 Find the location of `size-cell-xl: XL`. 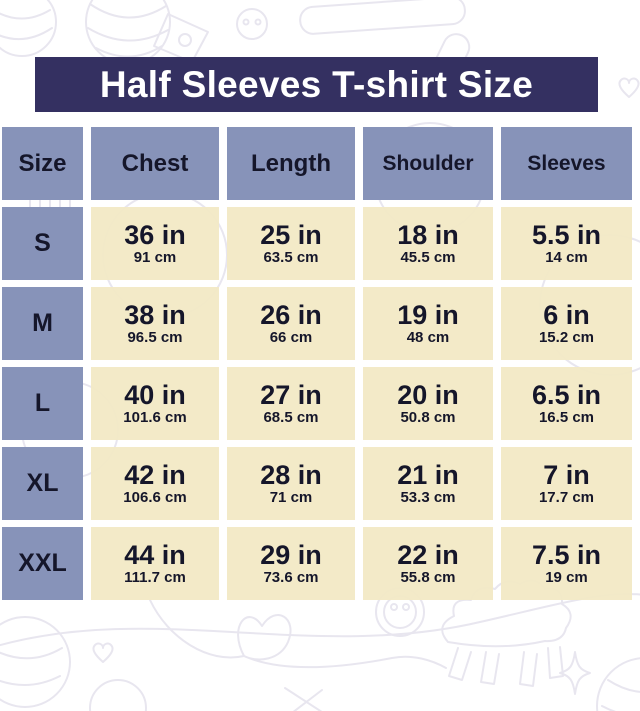

size-cell-xl: XL is located at coordinates (42, 483).